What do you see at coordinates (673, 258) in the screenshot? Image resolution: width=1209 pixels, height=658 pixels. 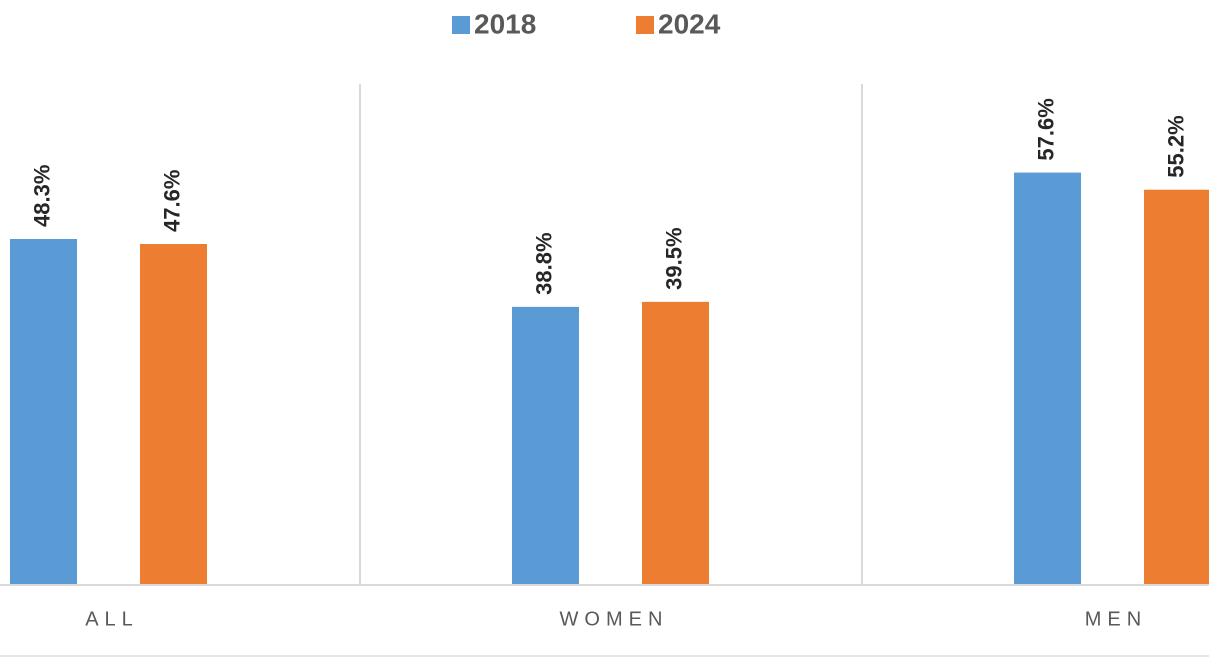 I see `data-label: 39.5%` at bounding box center [673, 258].